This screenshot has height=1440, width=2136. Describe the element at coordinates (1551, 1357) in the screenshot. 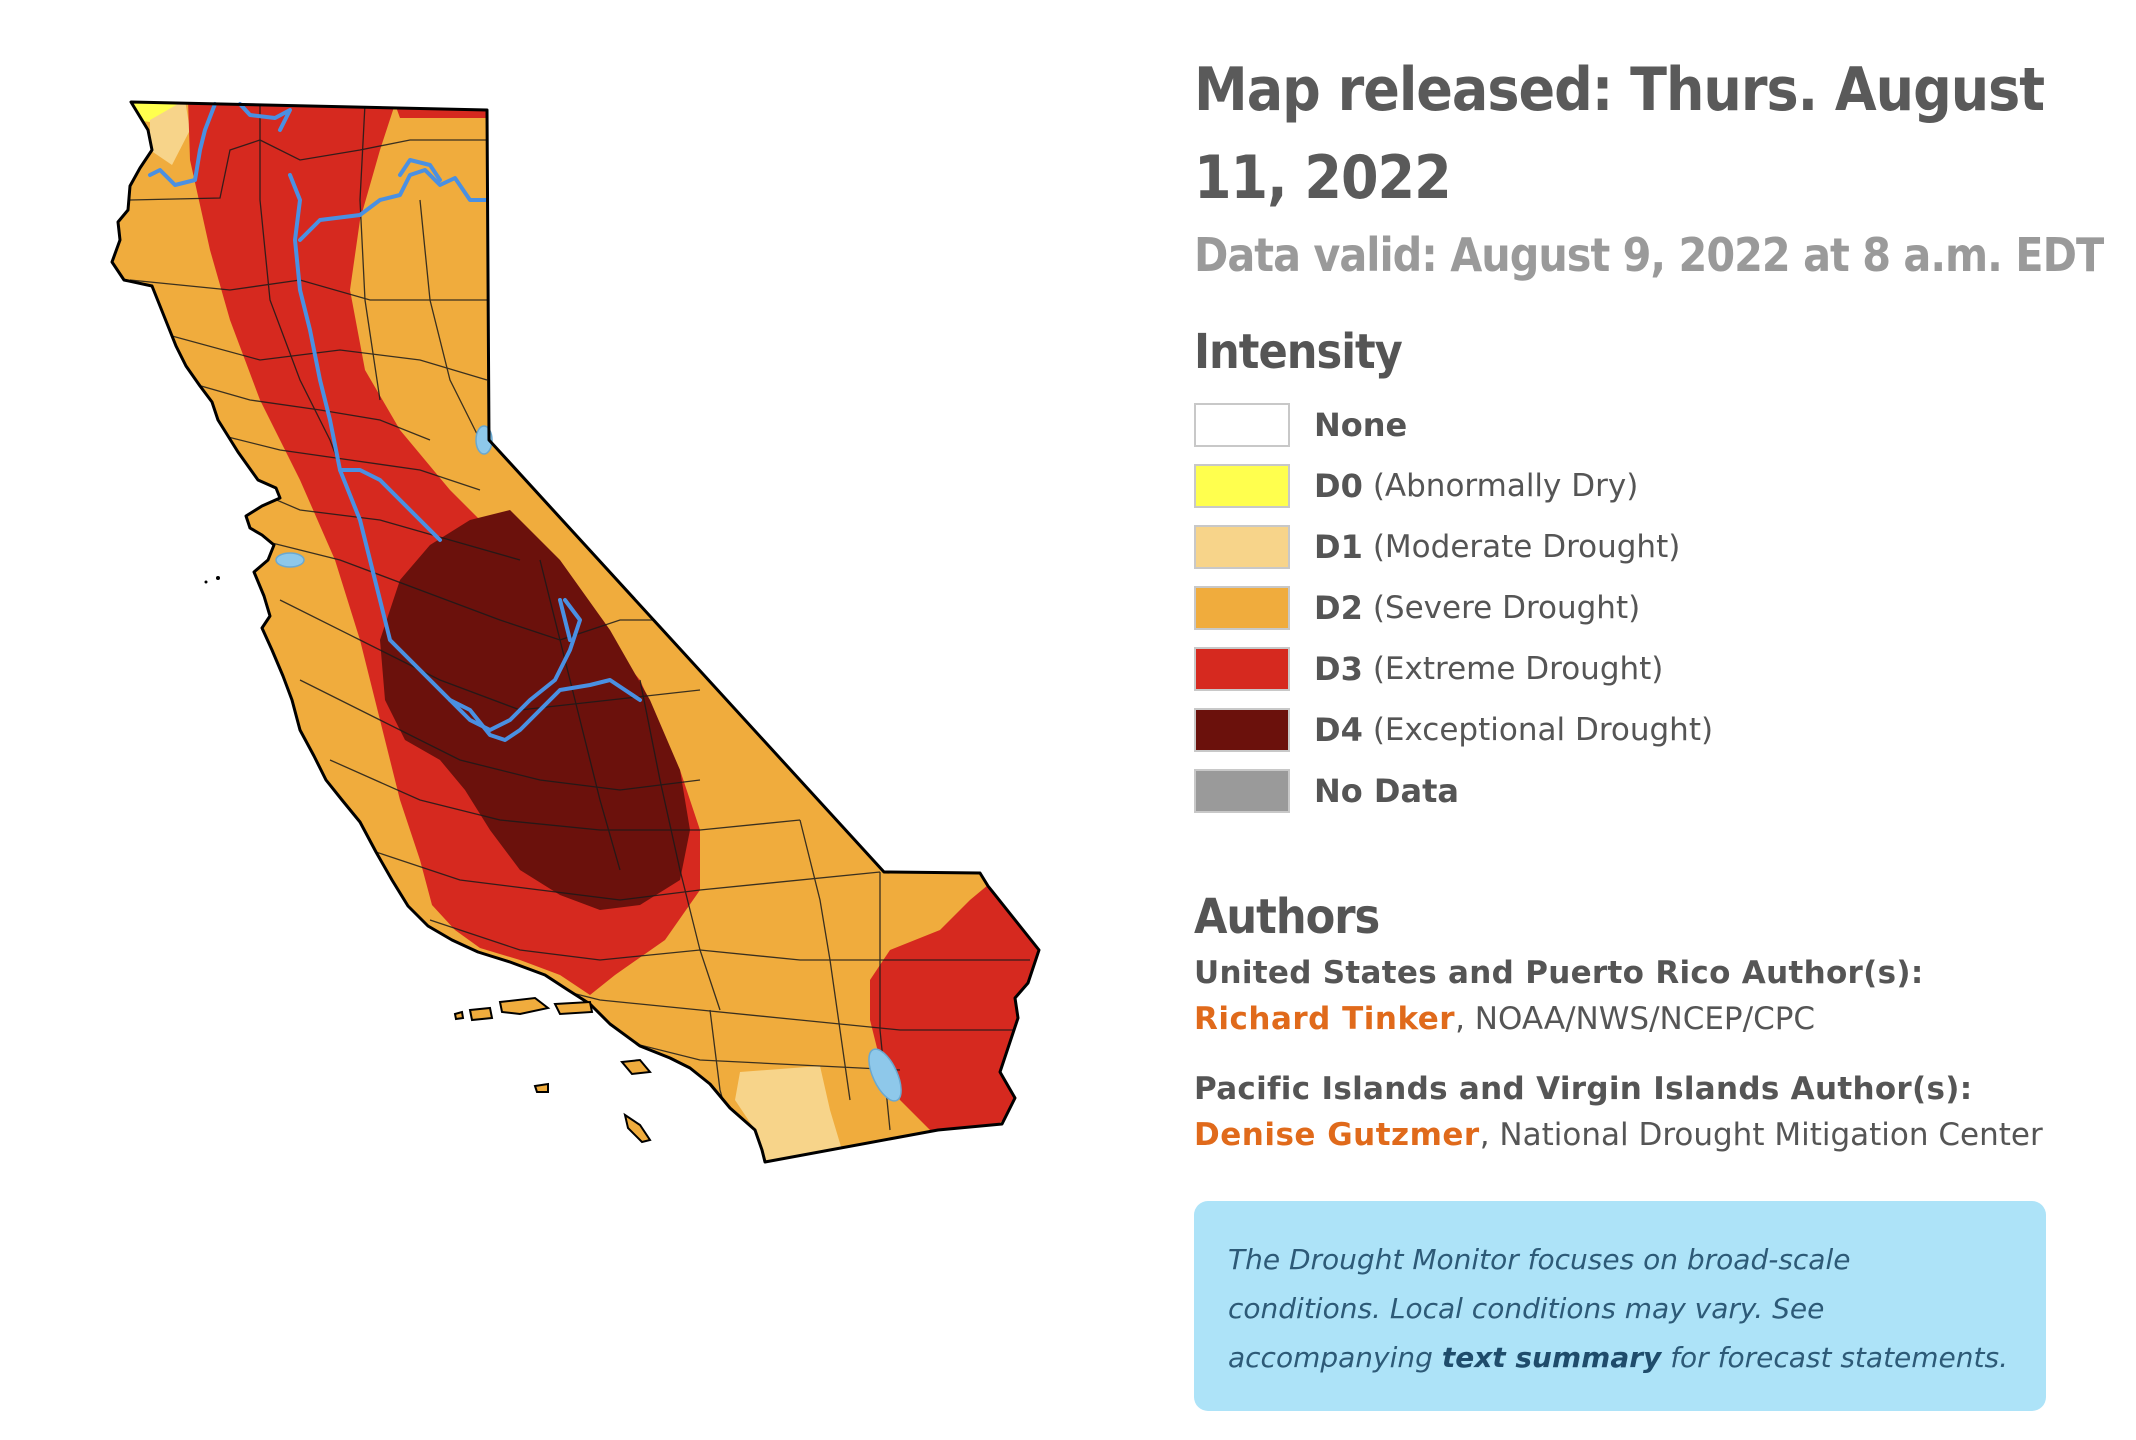

I see `text-summary-link: text summary` at that location.